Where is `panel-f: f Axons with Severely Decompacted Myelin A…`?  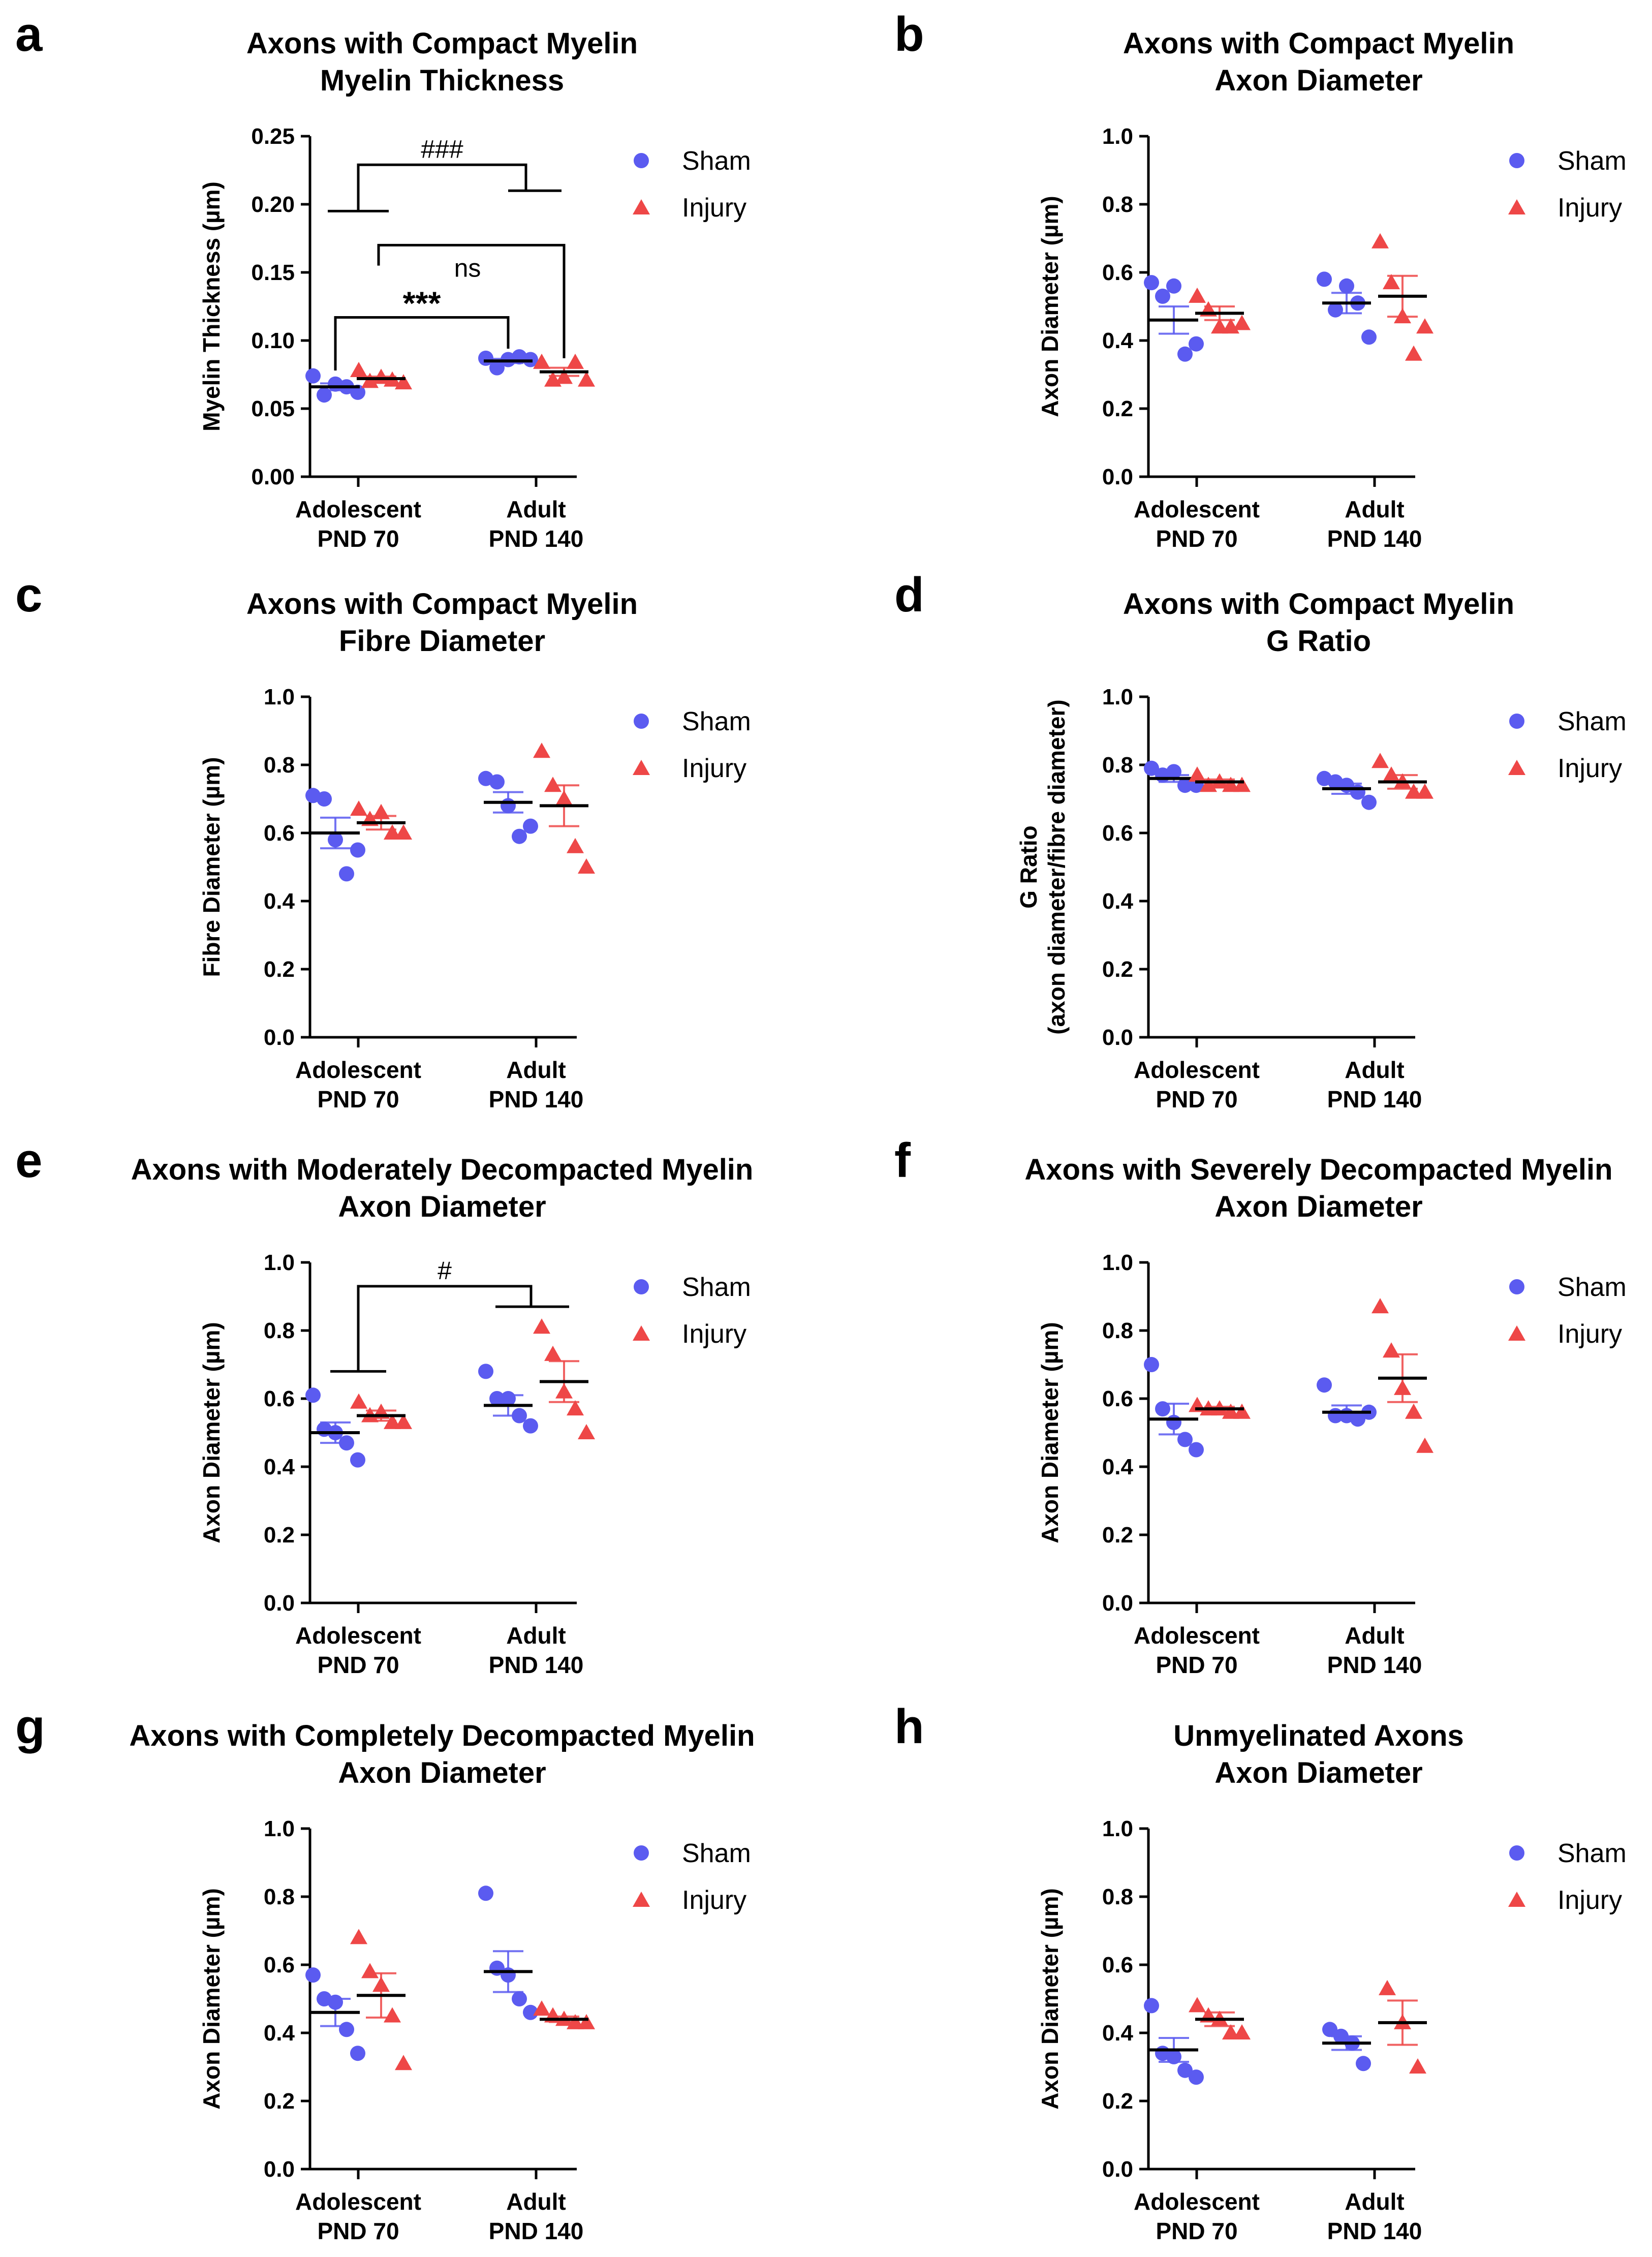 panel-f: f Axons with Severely Decompacted Myelin A… is located at coordinates (1260, 1405).